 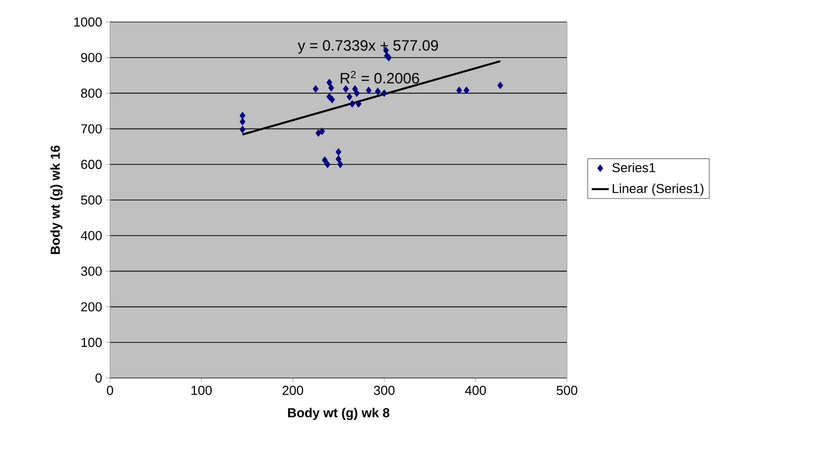 What do you see at coordinates (91, 307) in the screenshot?
I see `y-tick-label: 200` at bounding box center [91, 307].